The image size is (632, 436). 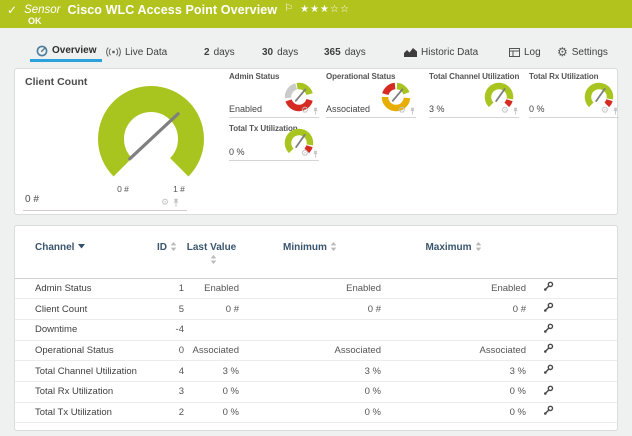 I want to click on tab-30-days: 30 days, so click(x=280, y=52).